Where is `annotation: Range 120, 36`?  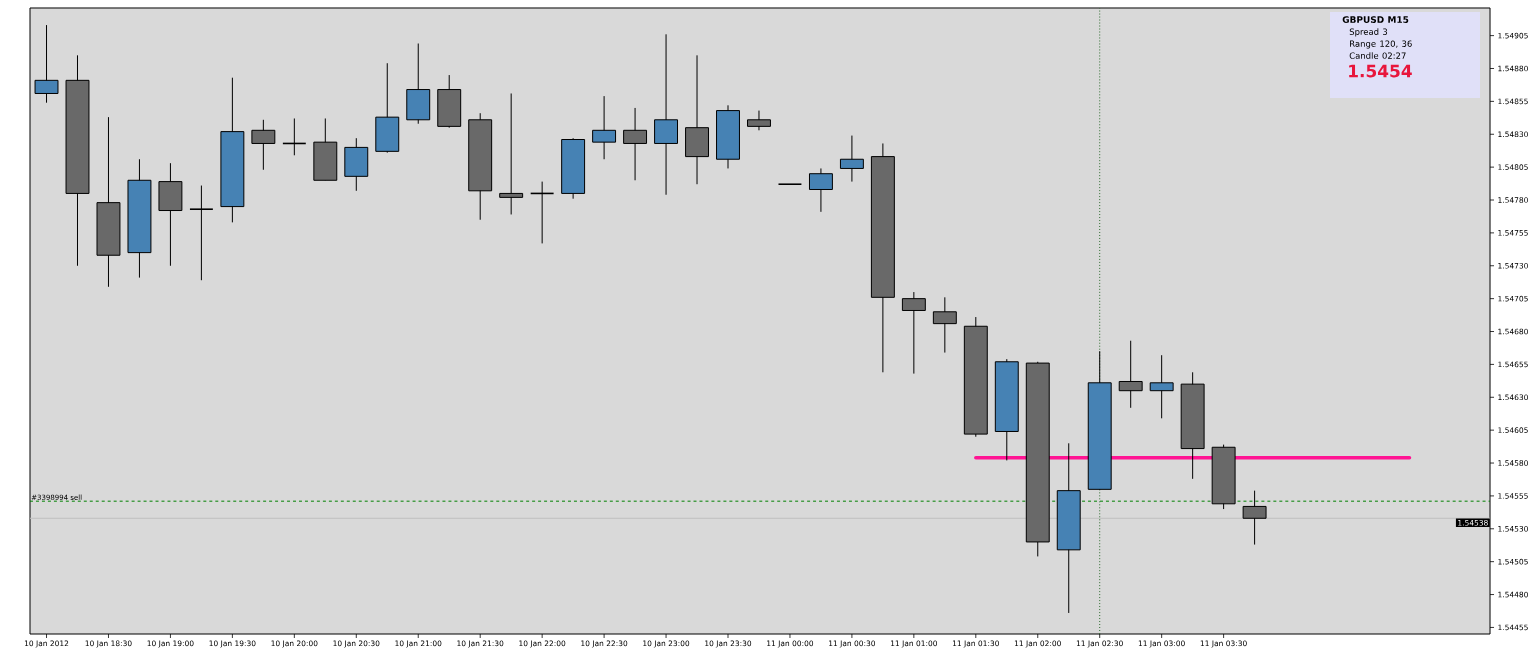
annotation: Range 120, 36 is located at coordinates (1381, 44).